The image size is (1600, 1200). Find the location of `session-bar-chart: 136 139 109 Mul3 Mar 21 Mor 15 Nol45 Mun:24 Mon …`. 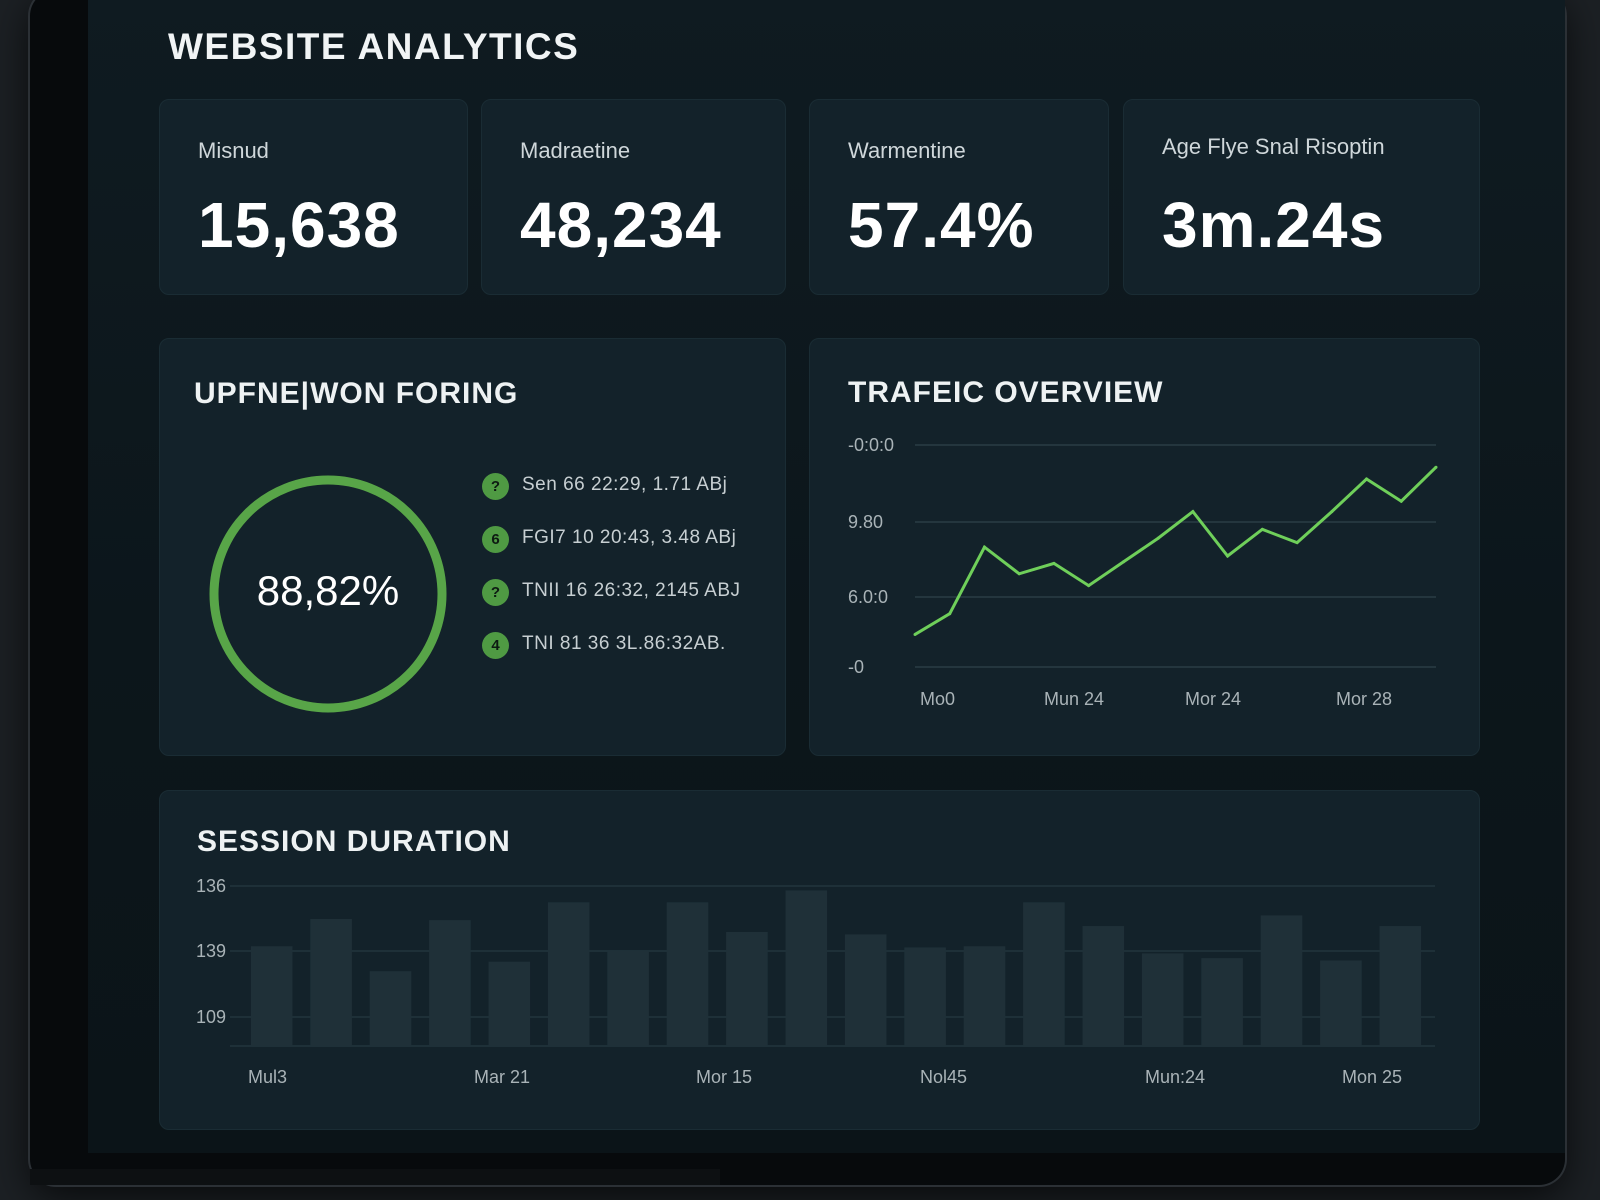

session-bar-chart: 136 139 109 Mul3 Mar 21 Mor 15 Nol45 Mun:24 Mon … is located at coordinates (815, 981).